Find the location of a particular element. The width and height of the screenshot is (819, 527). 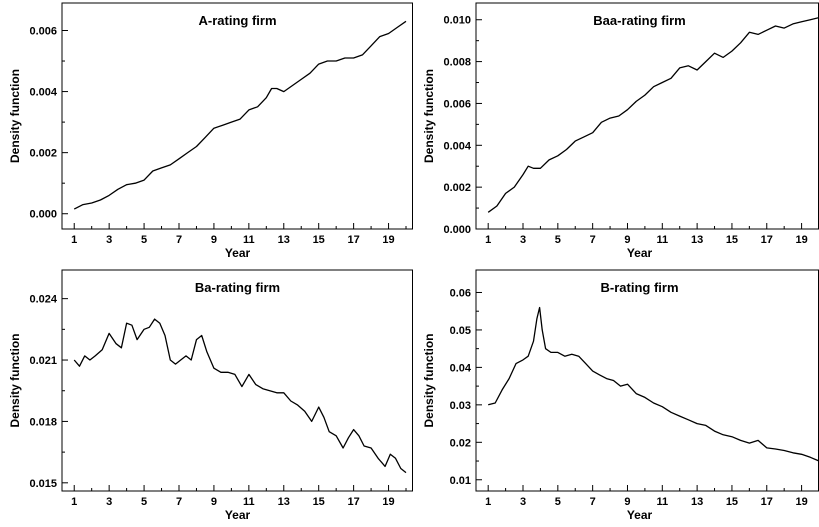

y-tick-label: 0.010 is located at coordinates (457, 21).